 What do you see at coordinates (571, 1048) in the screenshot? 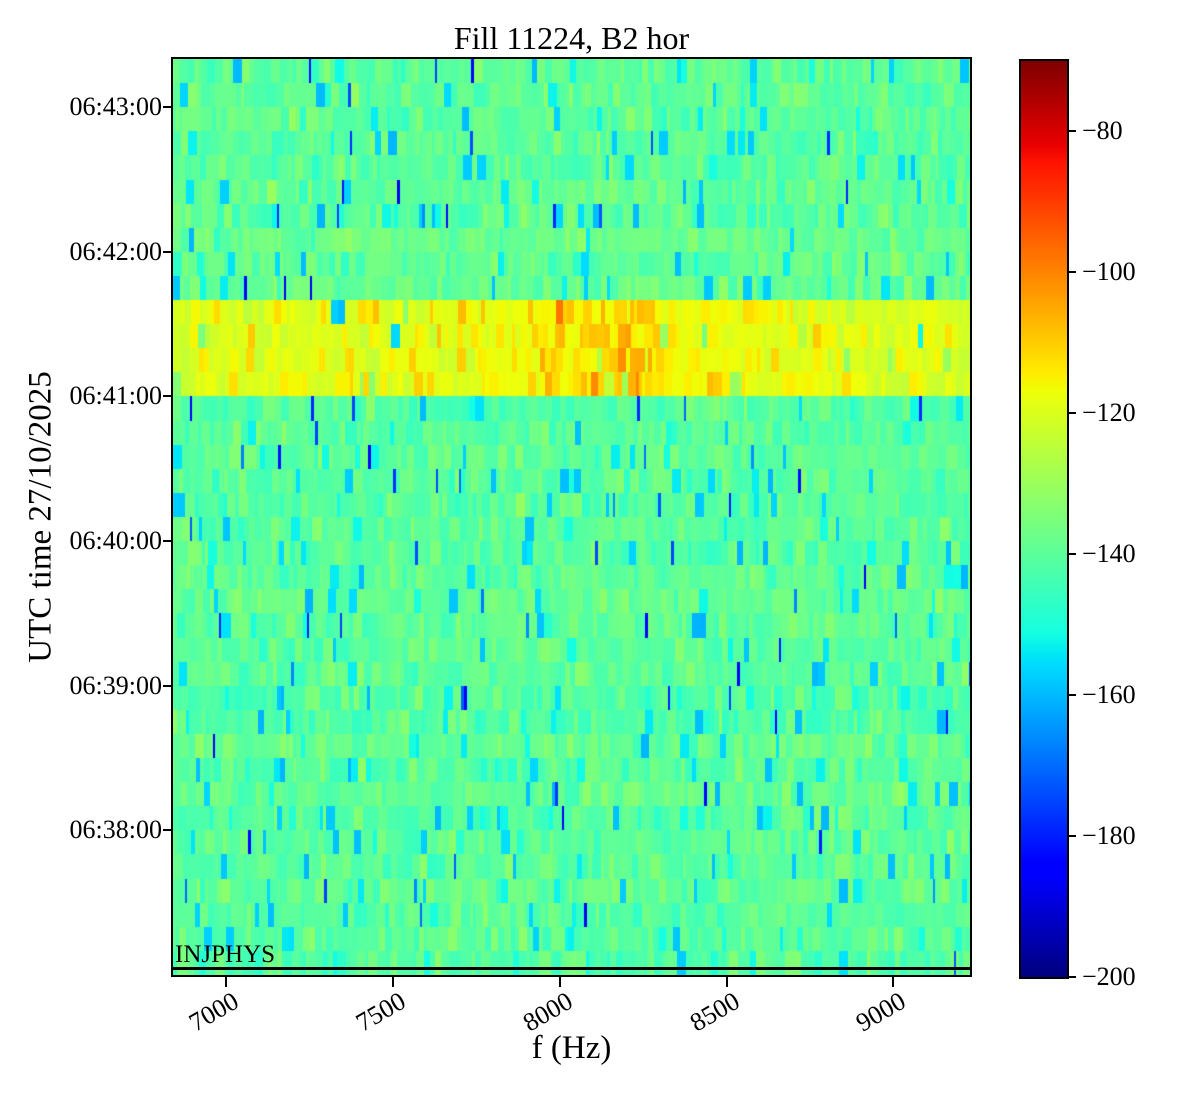
I see `x-axis-label: f (Hz)` at bounding box center [571, 1048].